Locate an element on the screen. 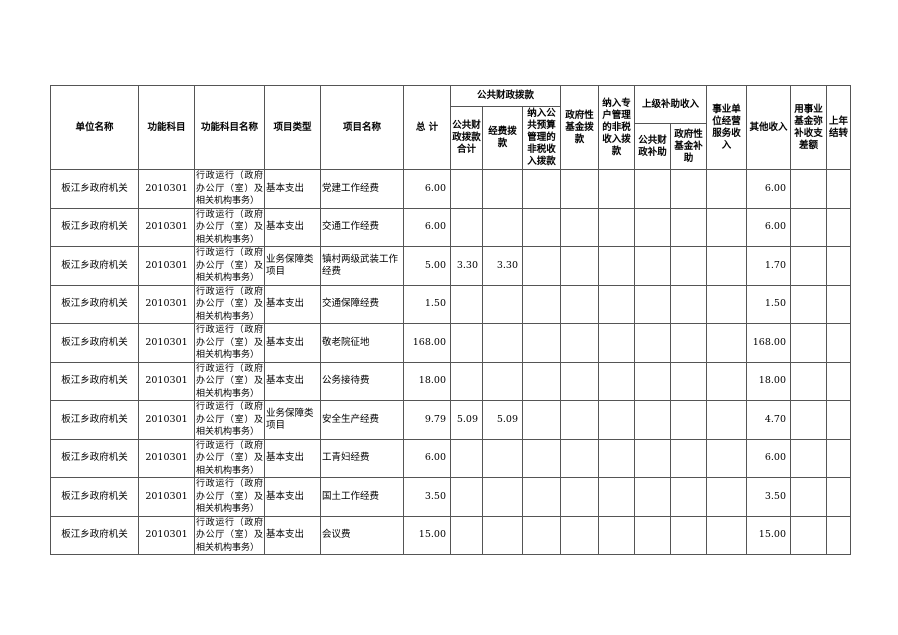  cell-pf-expense is located at coordinates (502, 535).